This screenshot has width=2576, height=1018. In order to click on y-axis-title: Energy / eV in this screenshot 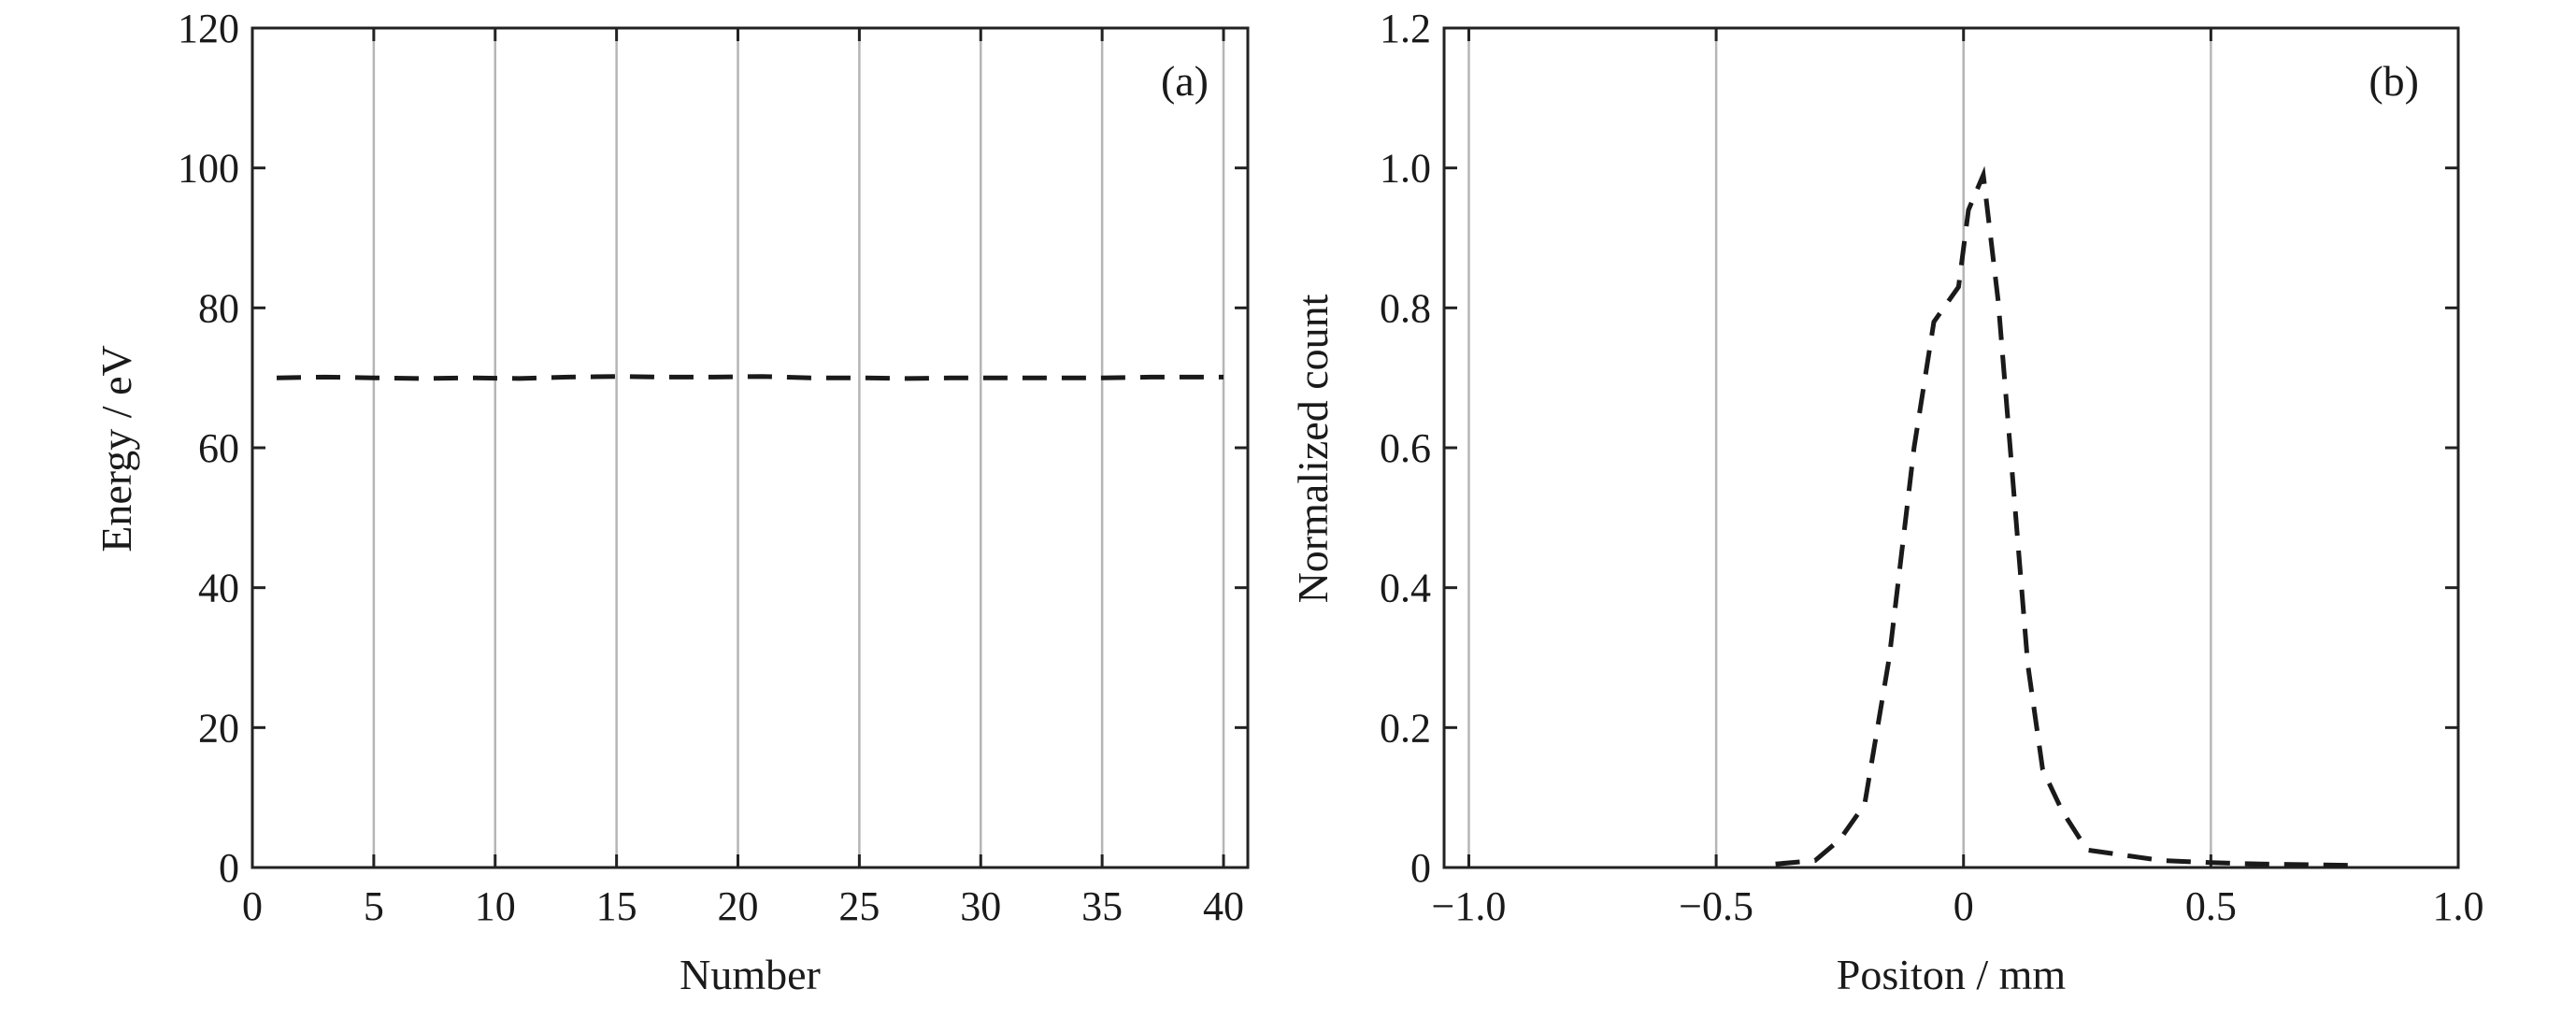, I will do `click(116, 448)`.